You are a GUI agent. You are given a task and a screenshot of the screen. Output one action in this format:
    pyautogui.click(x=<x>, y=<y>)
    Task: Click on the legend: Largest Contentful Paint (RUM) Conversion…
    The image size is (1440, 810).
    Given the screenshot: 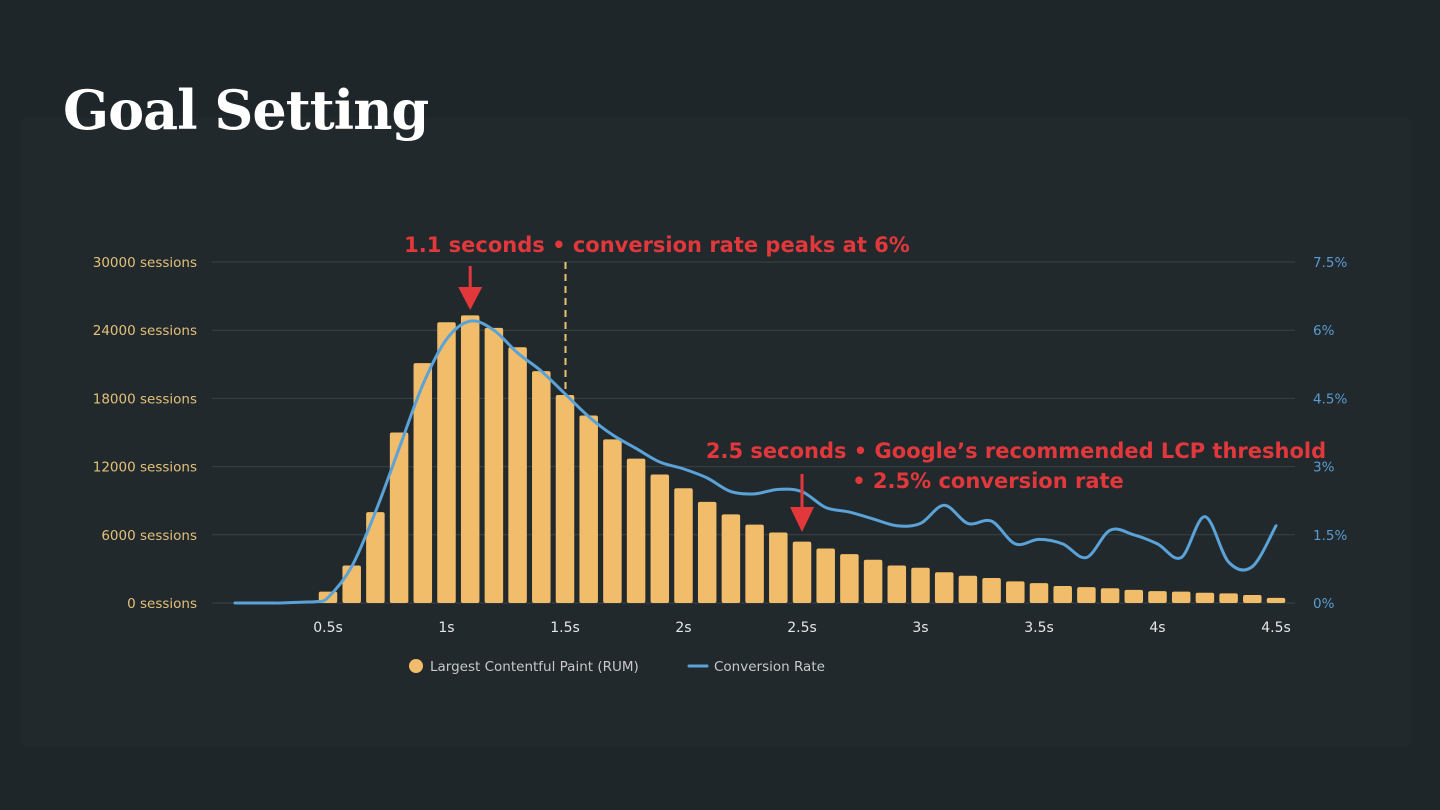 What is the action you would take?
    pyautogui.click(x=617, y=667)
    